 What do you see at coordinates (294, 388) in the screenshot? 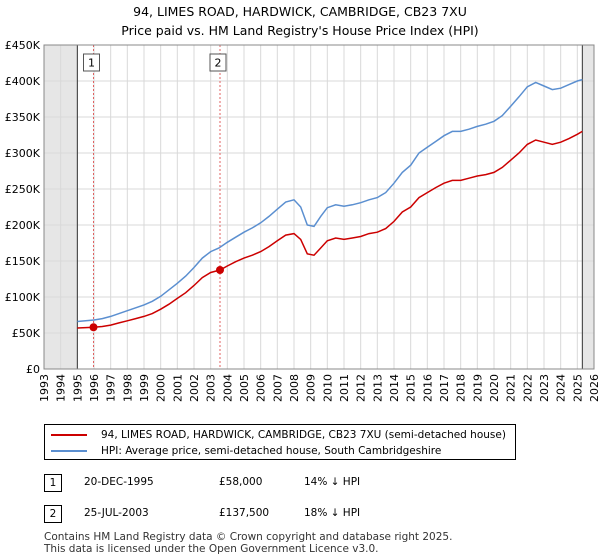
I see `x-tick-label: 2008` at bounding box center [294, 388].